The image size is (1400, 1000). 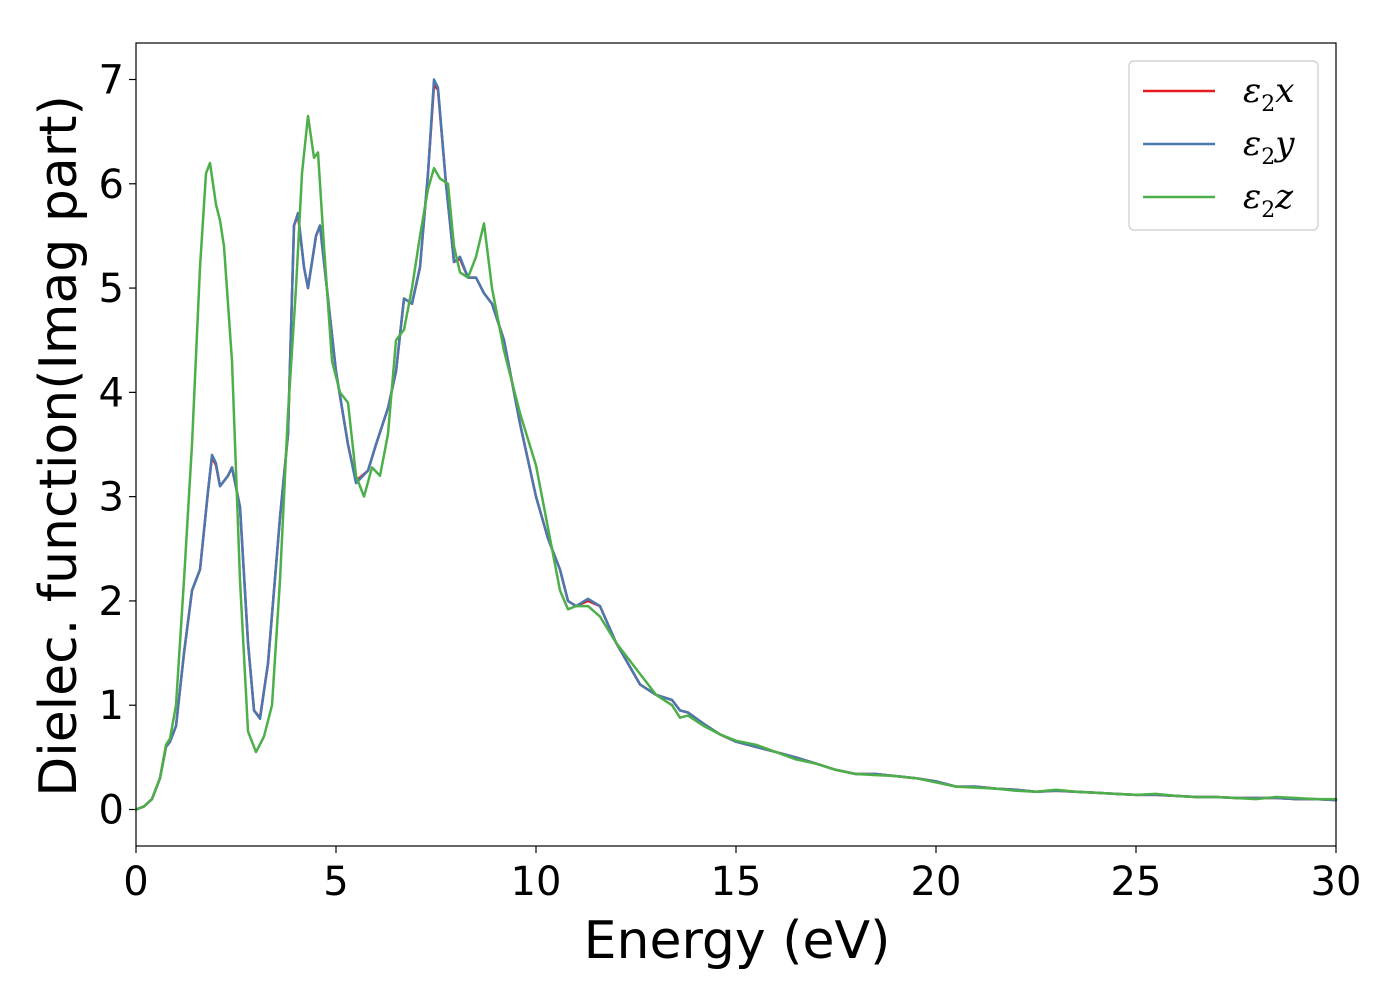 I want to click on legend-component: y, so click(x=1284, y=144).